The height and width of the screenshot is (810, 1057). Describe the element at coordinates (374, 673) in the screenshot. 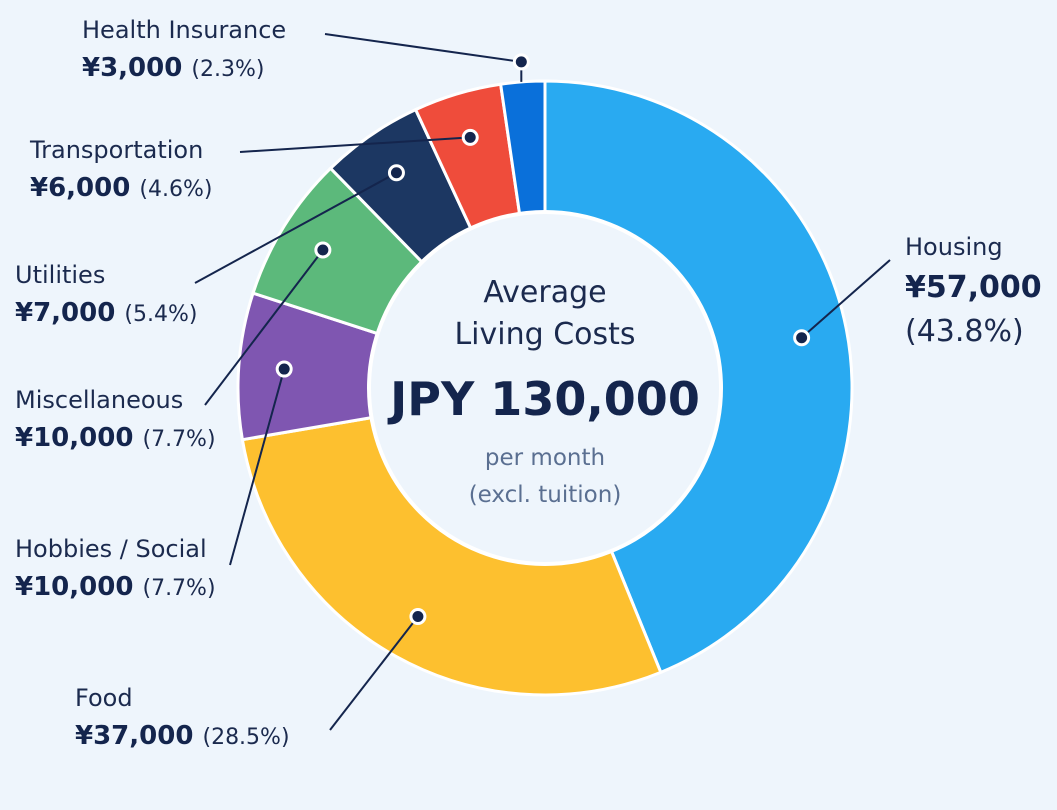

I see `leader-line-food` at that location.